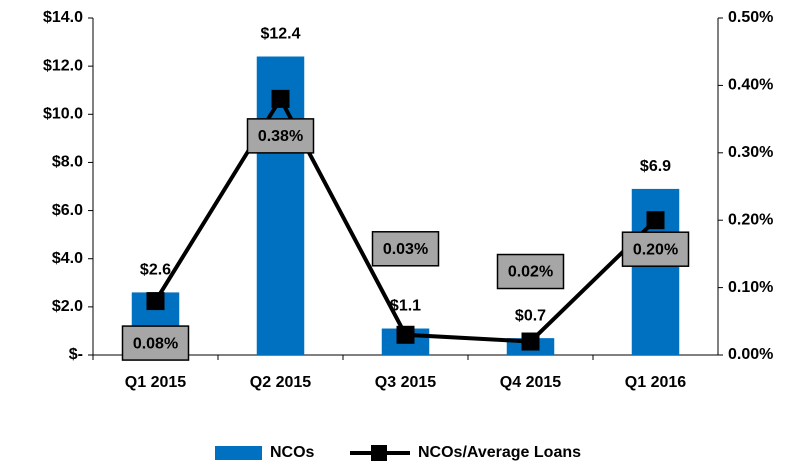 This screenshot has height=466, width=809. Describe the element at coordinates (499, 452) in the screenshot. I see `legend-label: NCOs/Average Loans` at that location.